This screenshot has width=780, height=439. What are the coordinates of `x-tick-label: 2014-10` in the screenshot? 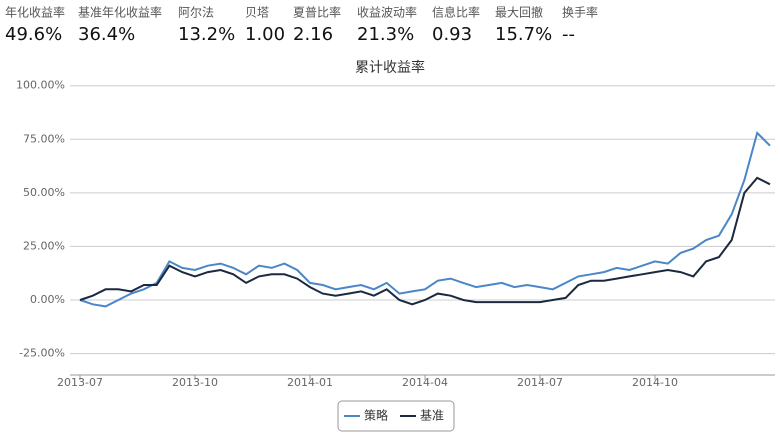 It's located at (655, 382).